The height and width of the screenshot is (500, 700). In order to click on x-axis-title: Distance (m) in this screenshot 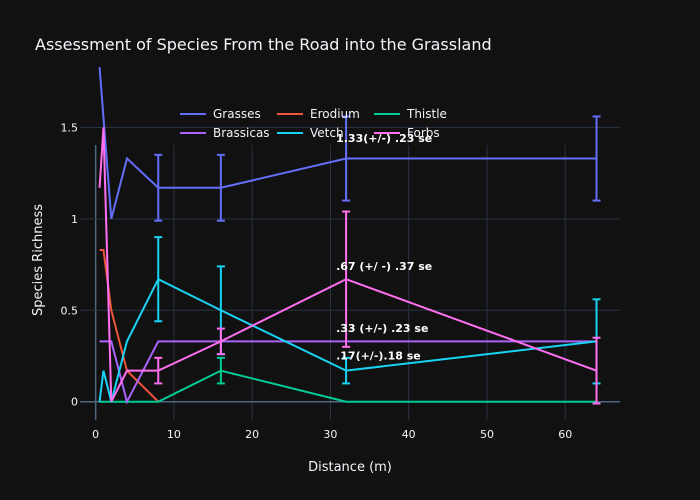, I will do `click(350, 467)`.